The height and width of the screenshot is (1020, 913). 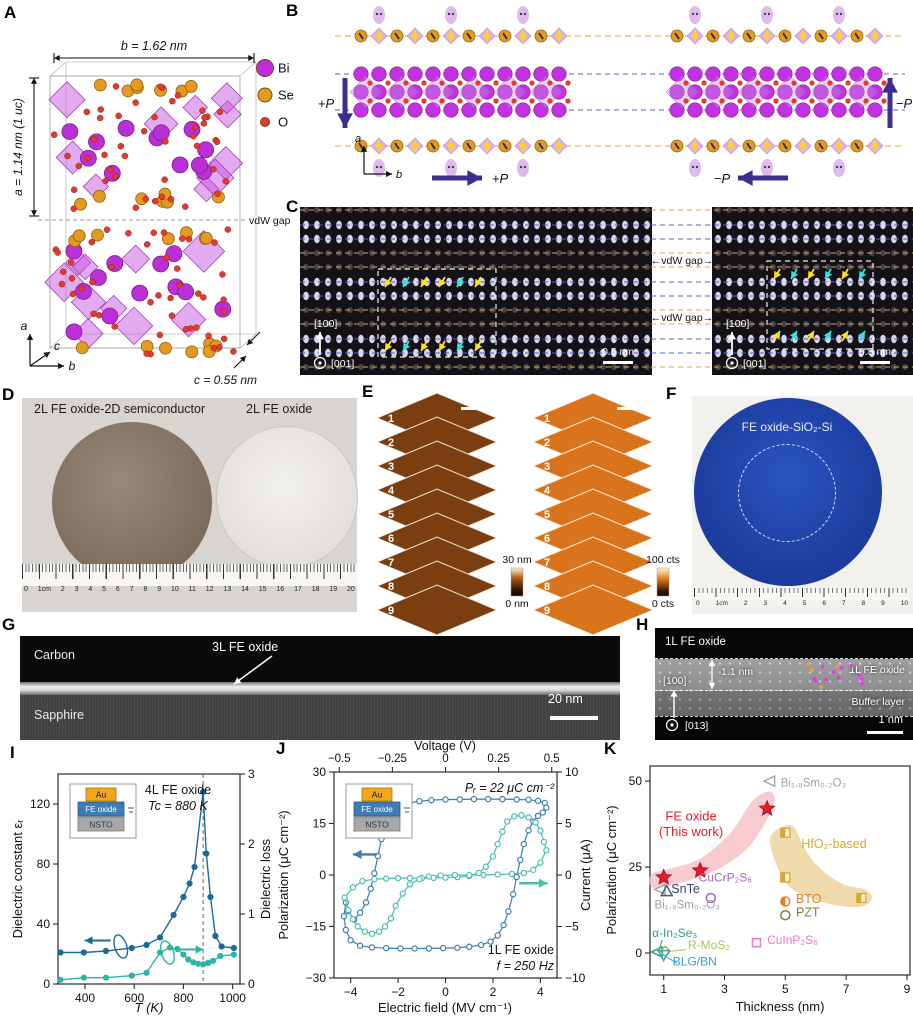 What do you see at coordinates (227, 589) in the screenshot?
I see `ruler-number: 13` at bounding box center [227, 589].